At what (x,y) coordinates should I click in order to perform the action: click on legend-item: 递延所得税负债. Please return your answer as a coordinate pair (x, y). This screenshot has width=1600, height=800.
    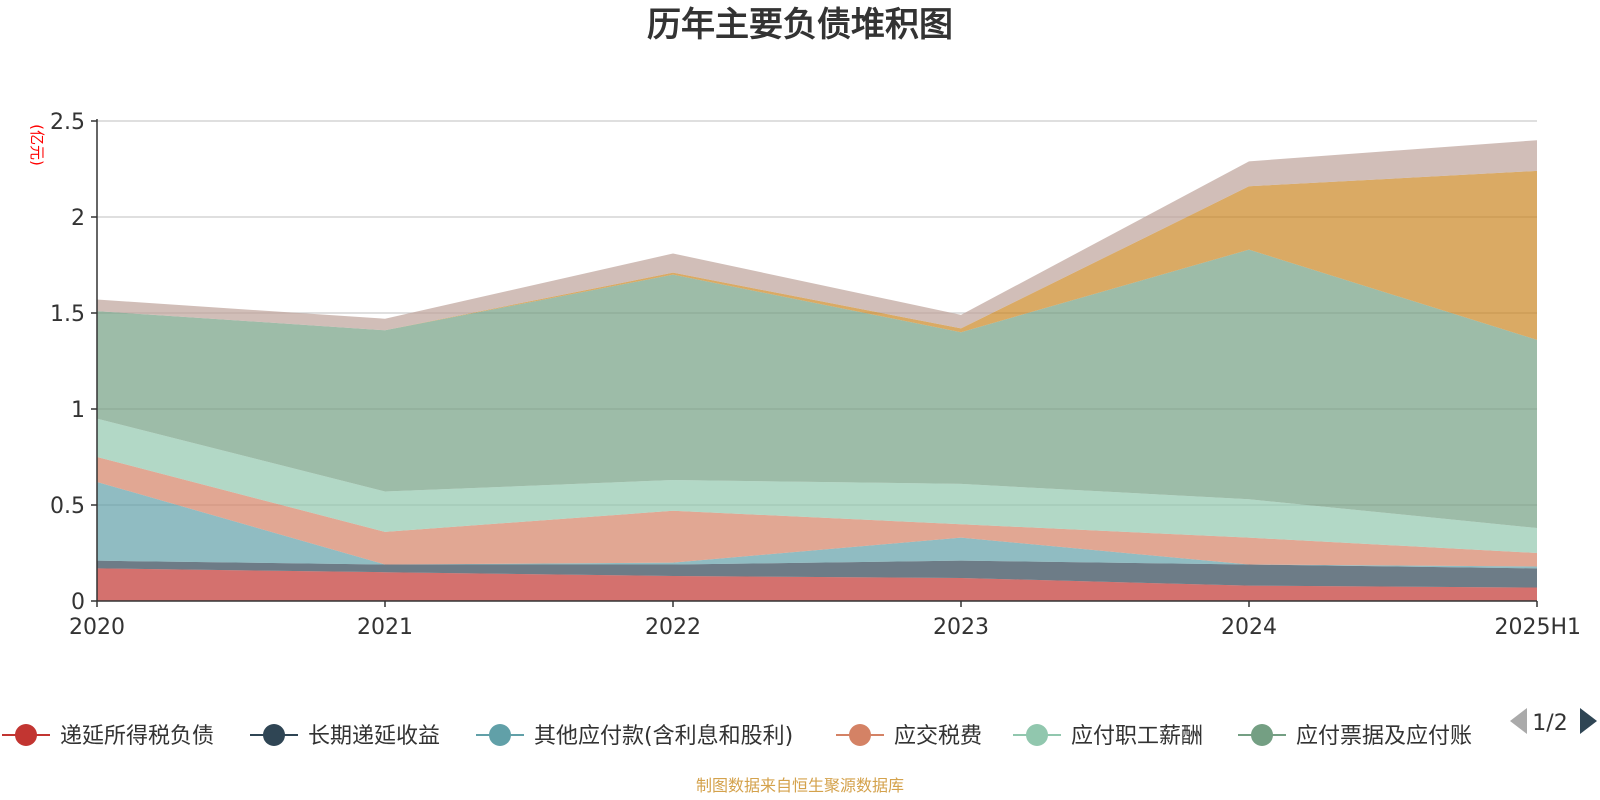
    Looking at the image, I should click on (108, 736).